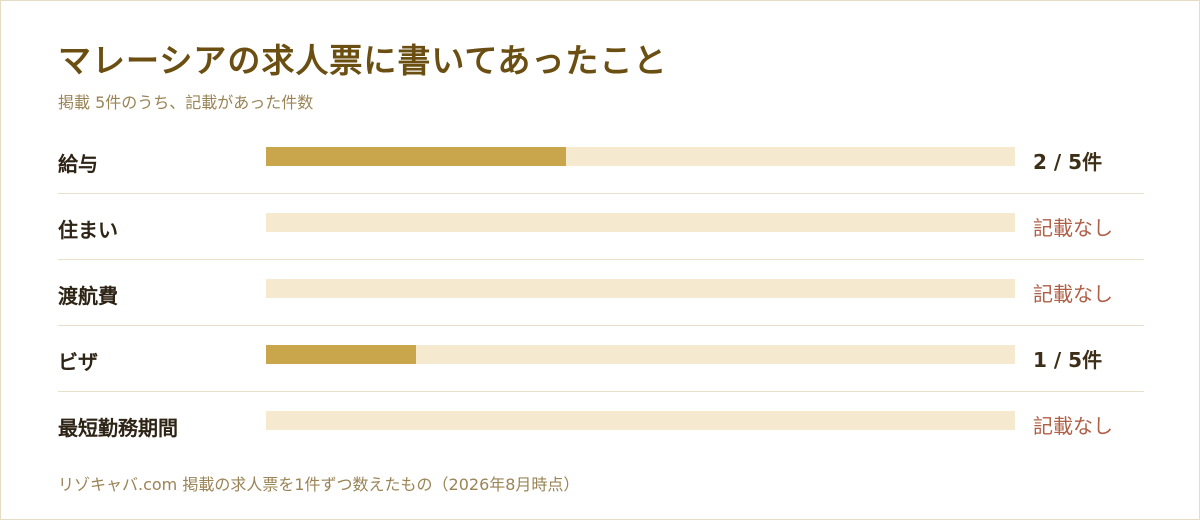 This screenshot has width=1200, height=520. What do you see at coordinates (186, 102) in the screenshot?
I see `chart-subtitle: 掲載 5件のうち、記載があった件数` at bounding box center [186, 102].